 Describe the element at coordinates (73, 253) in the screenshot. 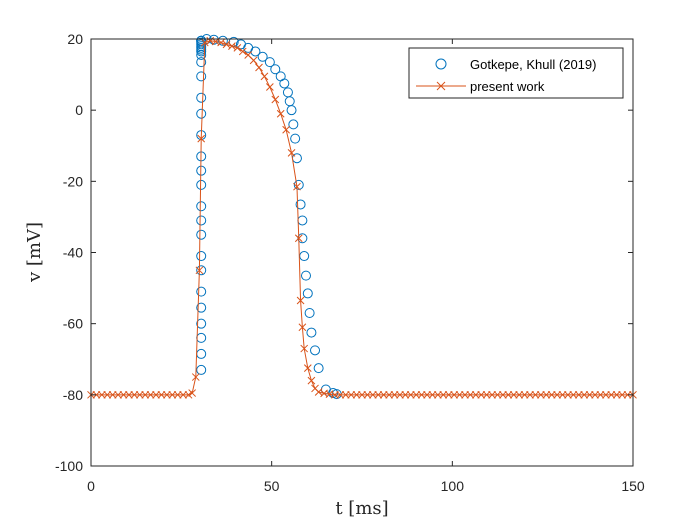

I see `y-tick-label: -40` at that location.